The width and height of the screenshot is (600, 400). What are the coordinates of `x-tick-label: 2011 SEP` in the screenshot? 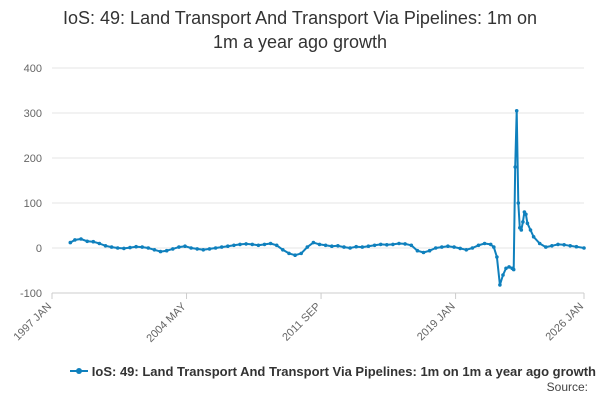 It's located at (301, 322).